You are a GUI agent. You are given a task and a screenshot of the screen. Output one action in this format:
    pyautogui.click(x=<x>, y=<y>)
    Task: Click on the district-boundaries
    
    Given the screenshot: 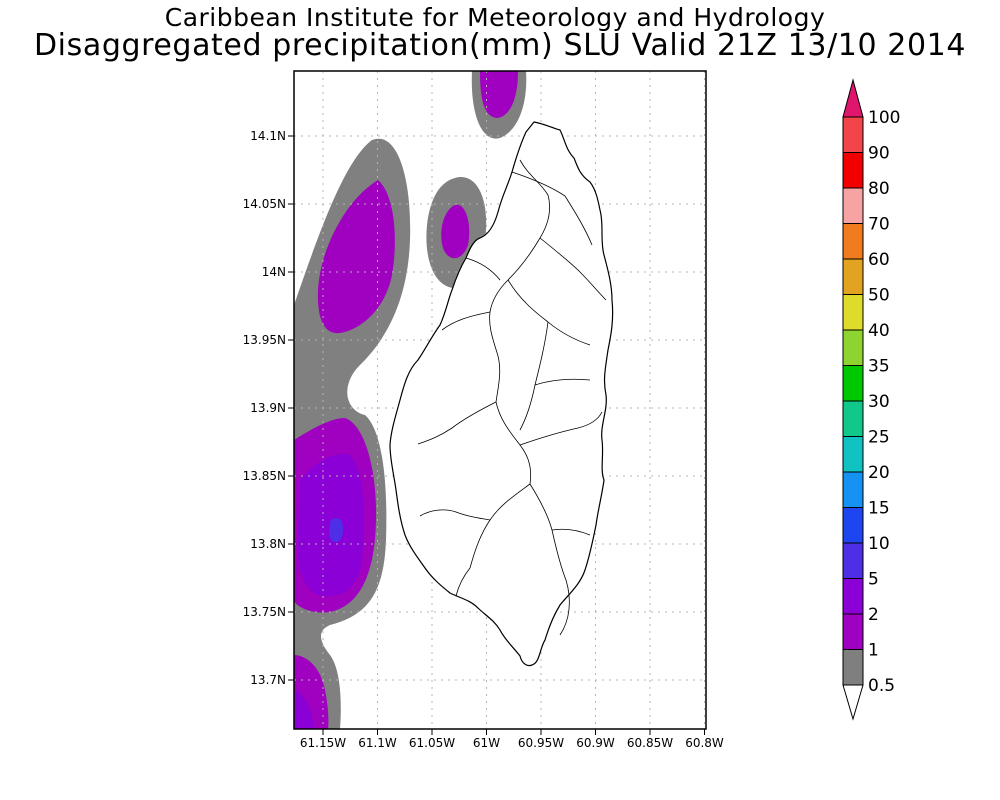 What is the action you would take?
    pyautogui.click(x=512, y=397)
    